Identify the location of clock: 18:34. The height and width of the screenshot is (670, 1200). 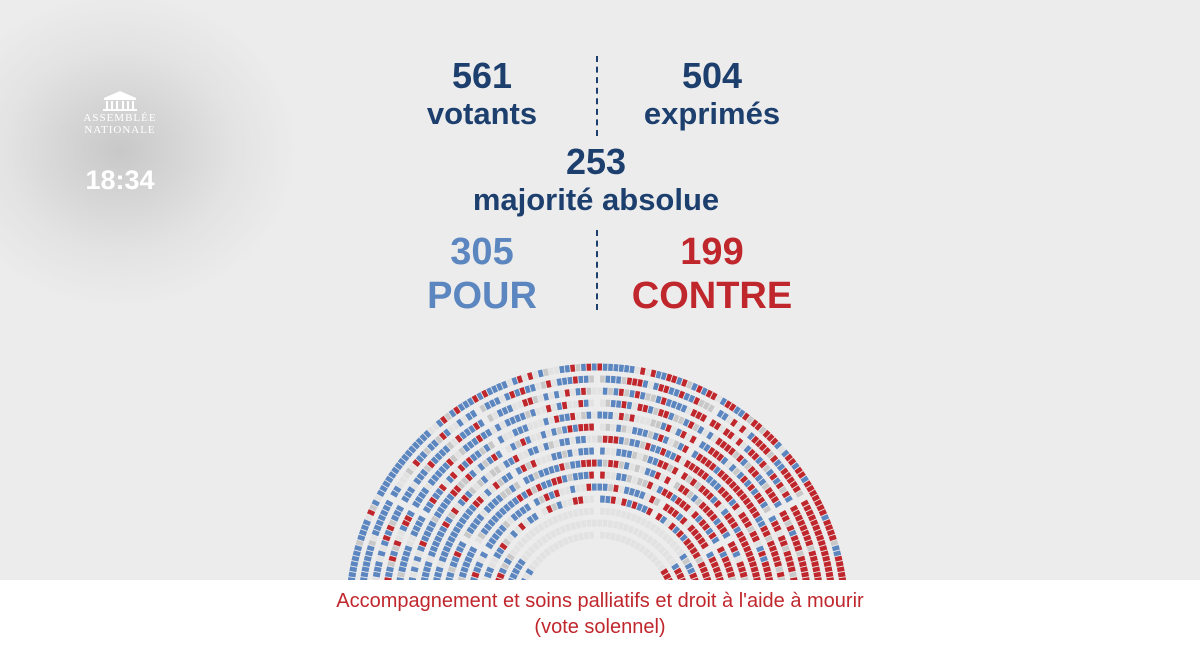
(120, 180).